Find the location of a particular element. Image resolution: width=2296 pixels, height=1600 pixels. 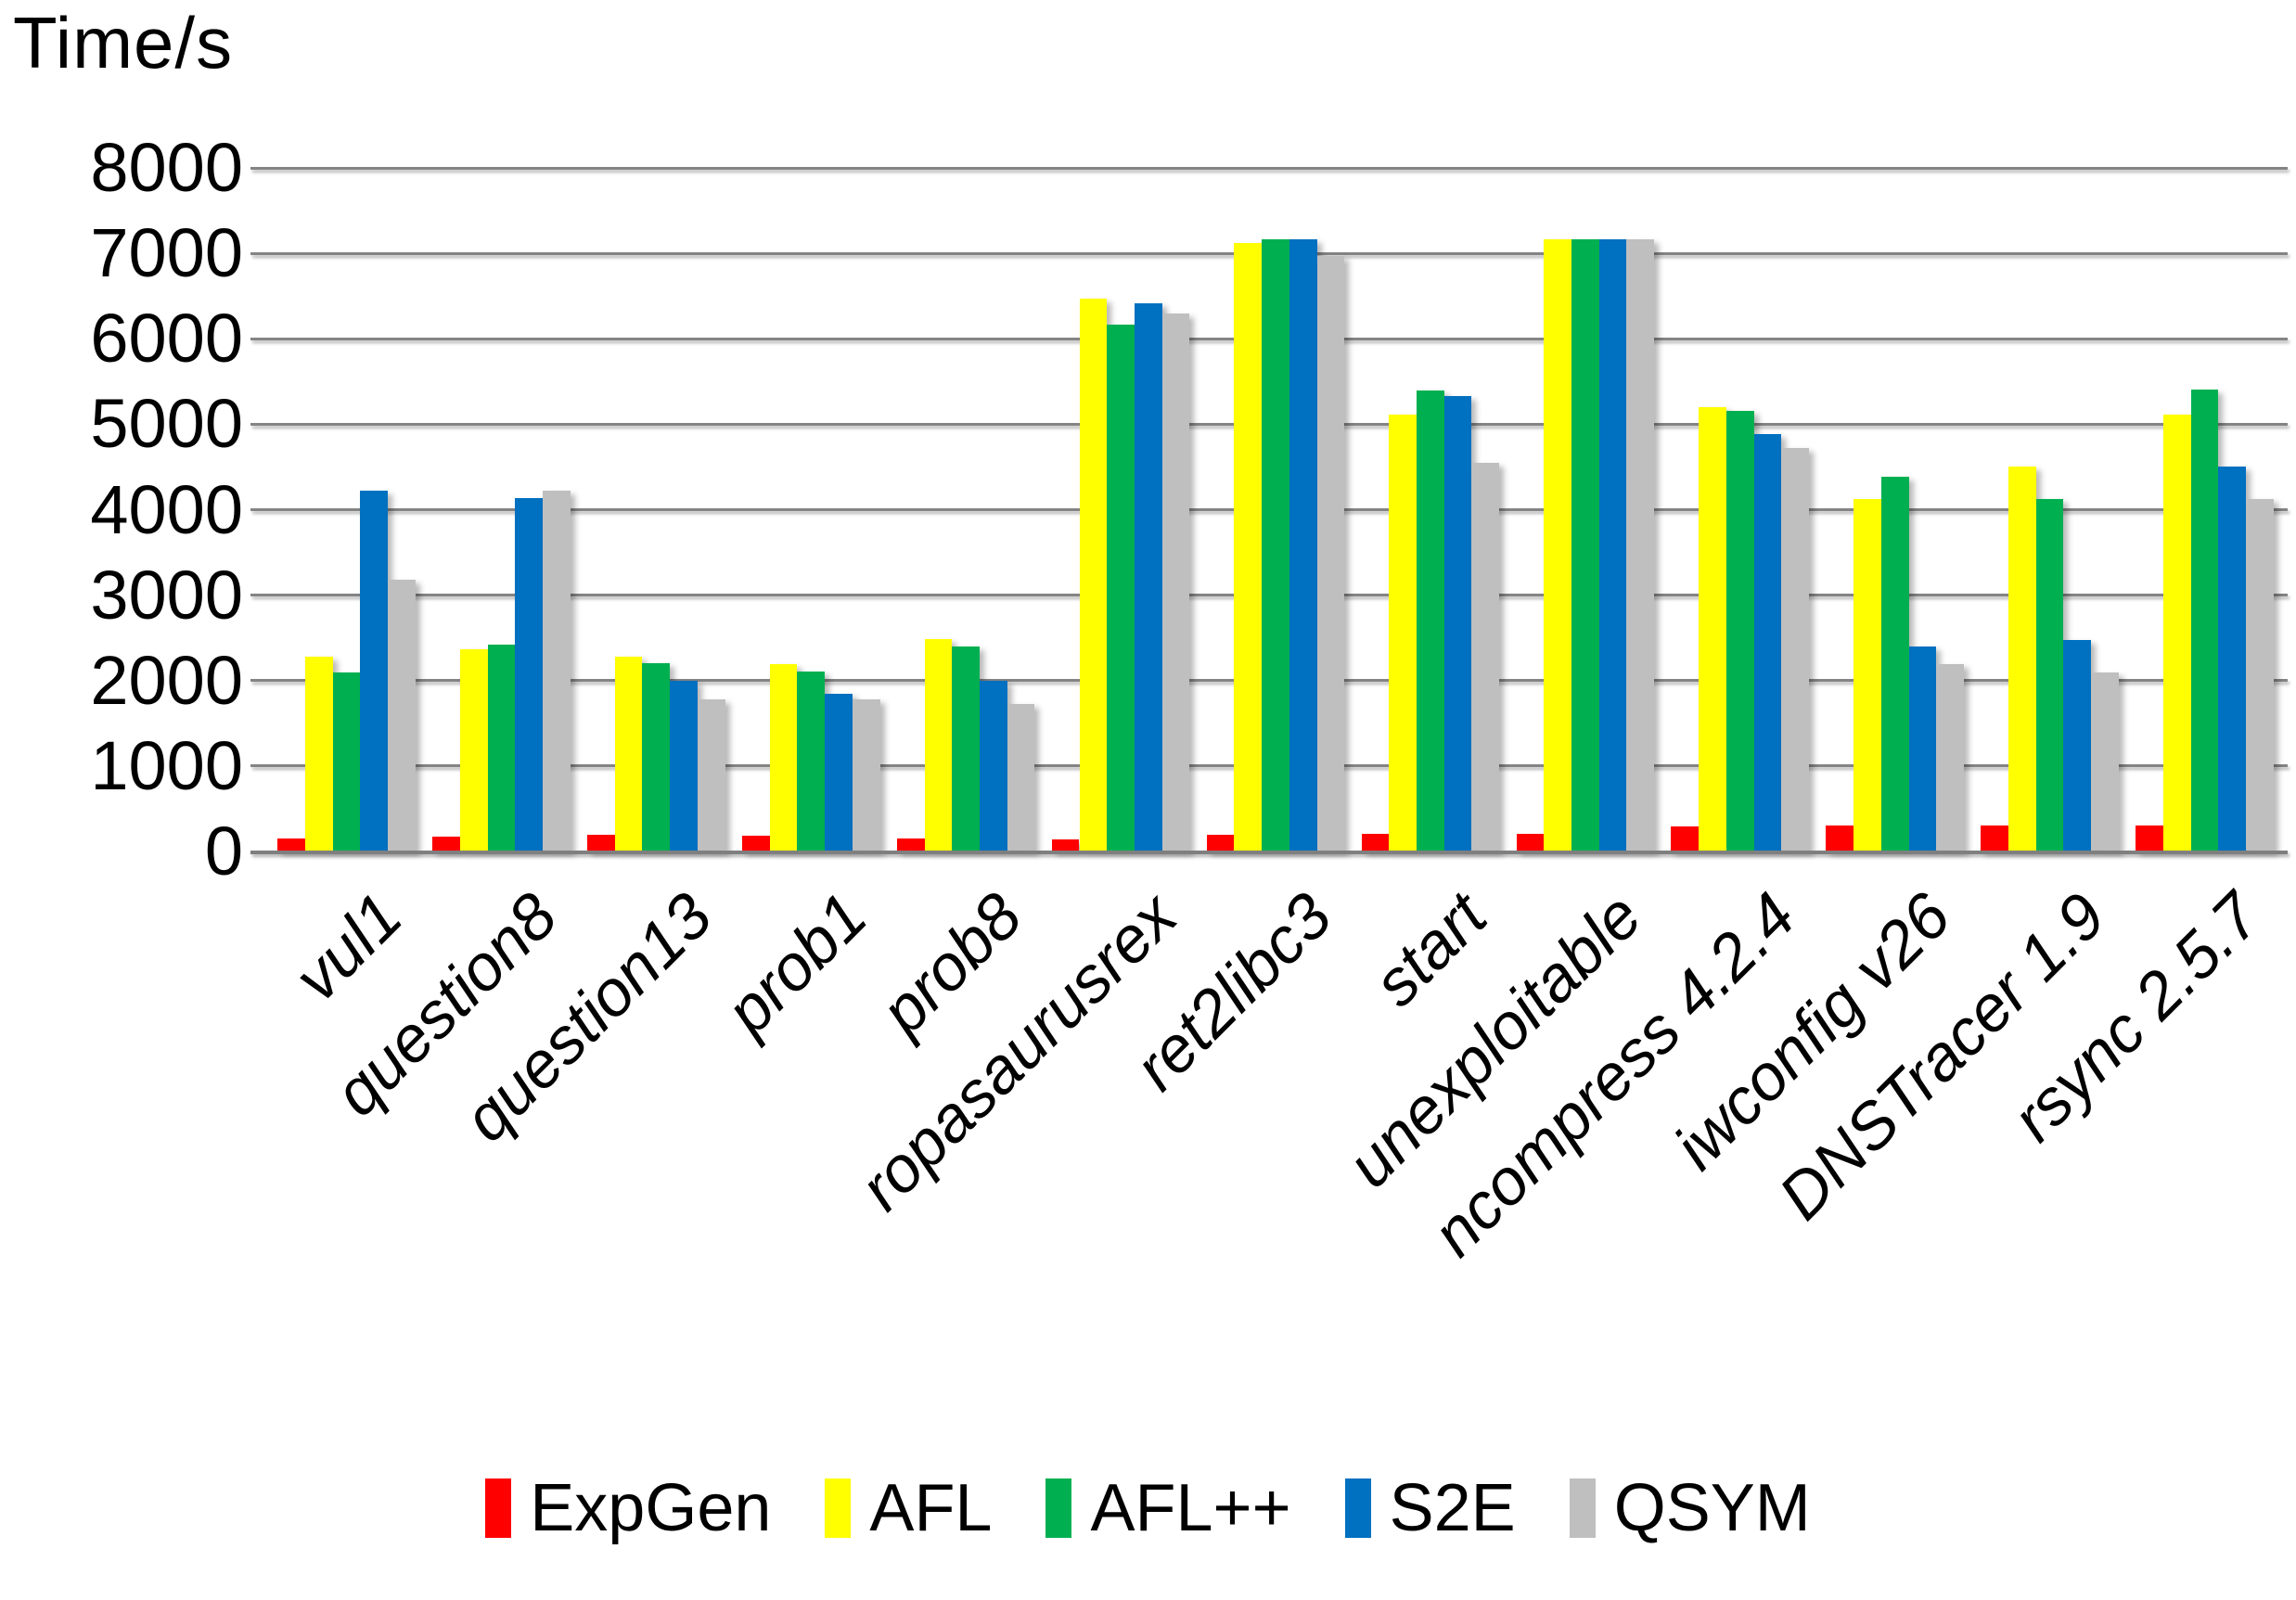

bar-QSYM-ropasaurusrex is located at coordinates (1175, 582).